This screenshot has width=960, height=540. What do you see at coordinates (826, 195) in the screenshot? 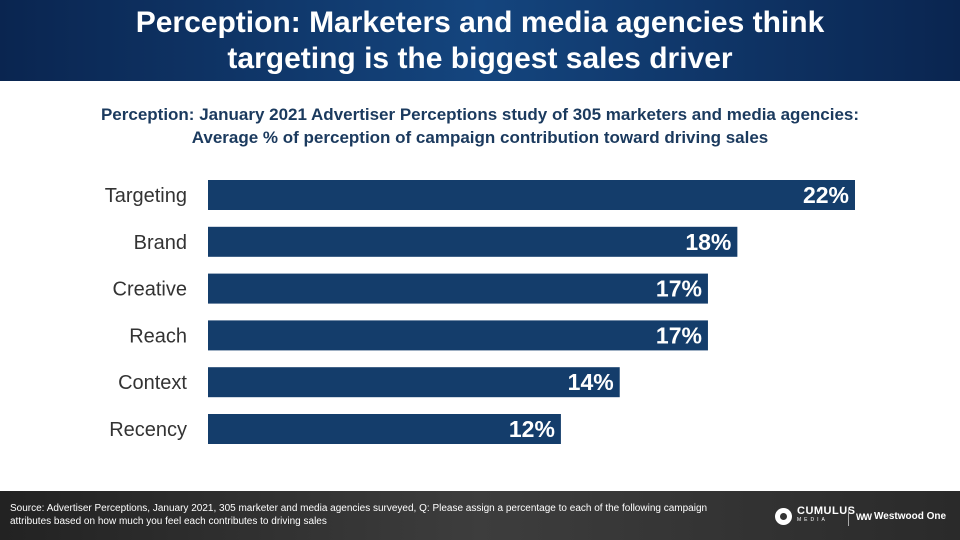
I see `value-label-targeting: 22%` at bounding box center [826, 195].